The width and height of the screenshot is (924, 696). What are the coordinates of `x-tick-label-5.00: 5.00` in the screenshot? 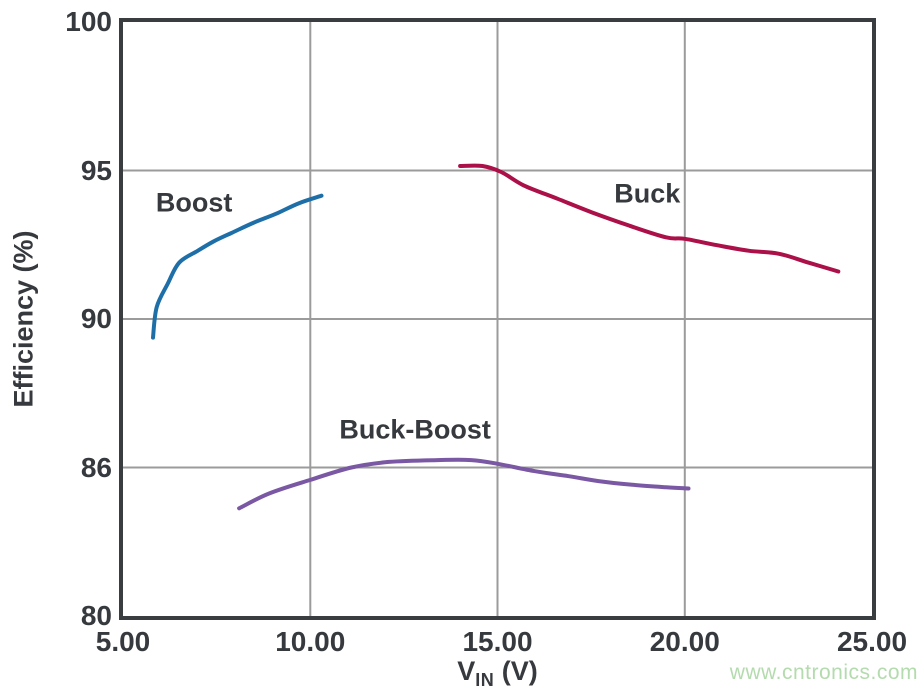 It's located at (123, 641).